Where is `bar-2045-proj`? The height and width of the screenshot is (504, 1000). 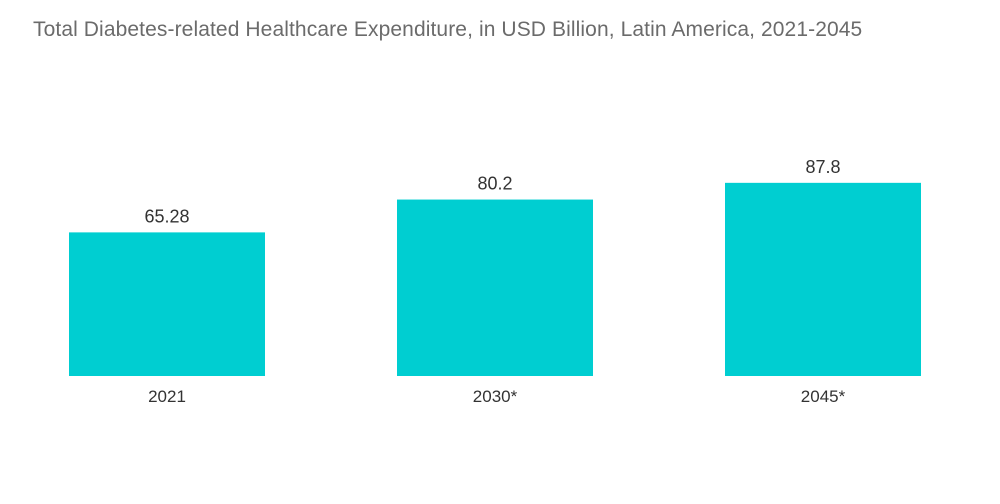
bar-2045-proj is located at coordinates (823, 279).